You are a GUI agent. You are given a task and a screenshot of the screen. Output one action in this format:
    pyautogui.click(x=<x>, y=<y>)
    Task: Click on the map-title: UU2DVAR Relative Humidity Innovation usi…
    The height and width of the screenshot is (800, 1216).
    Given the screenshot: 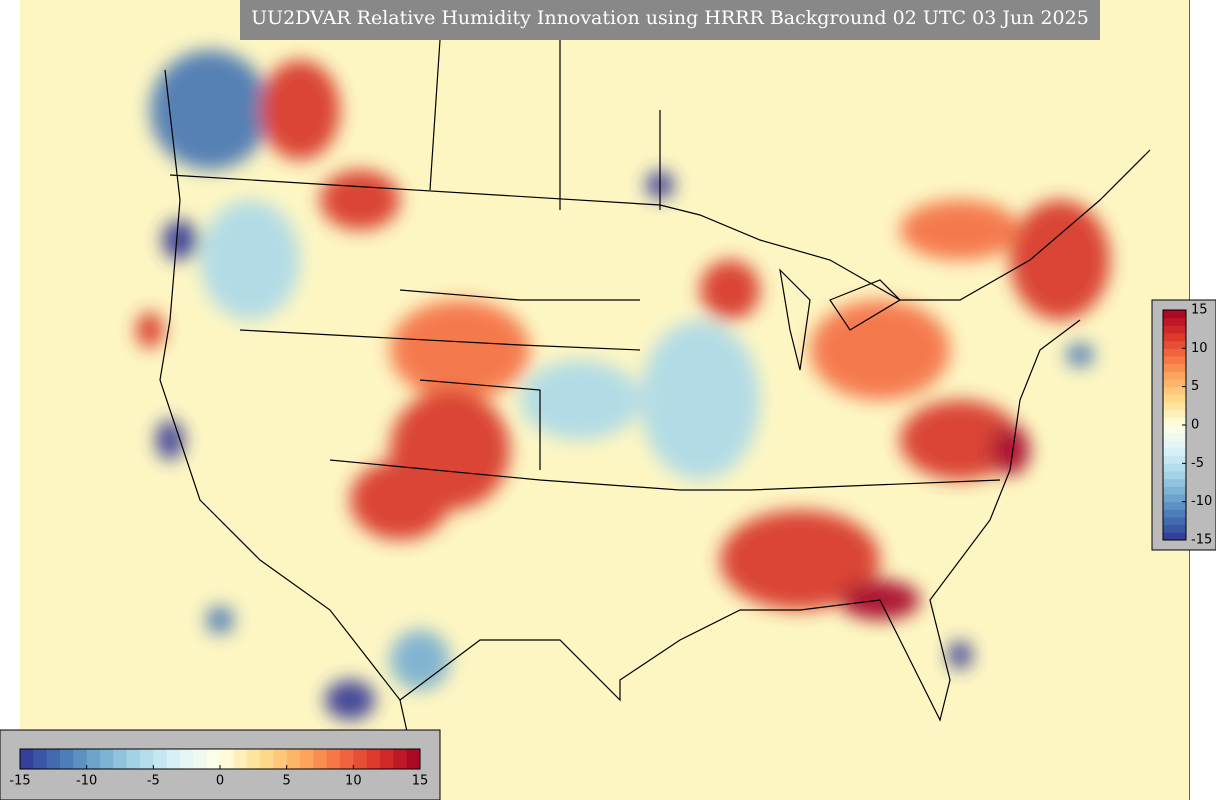 What is the action you would take?
    pyautogui.click(x=670, y=18)
    